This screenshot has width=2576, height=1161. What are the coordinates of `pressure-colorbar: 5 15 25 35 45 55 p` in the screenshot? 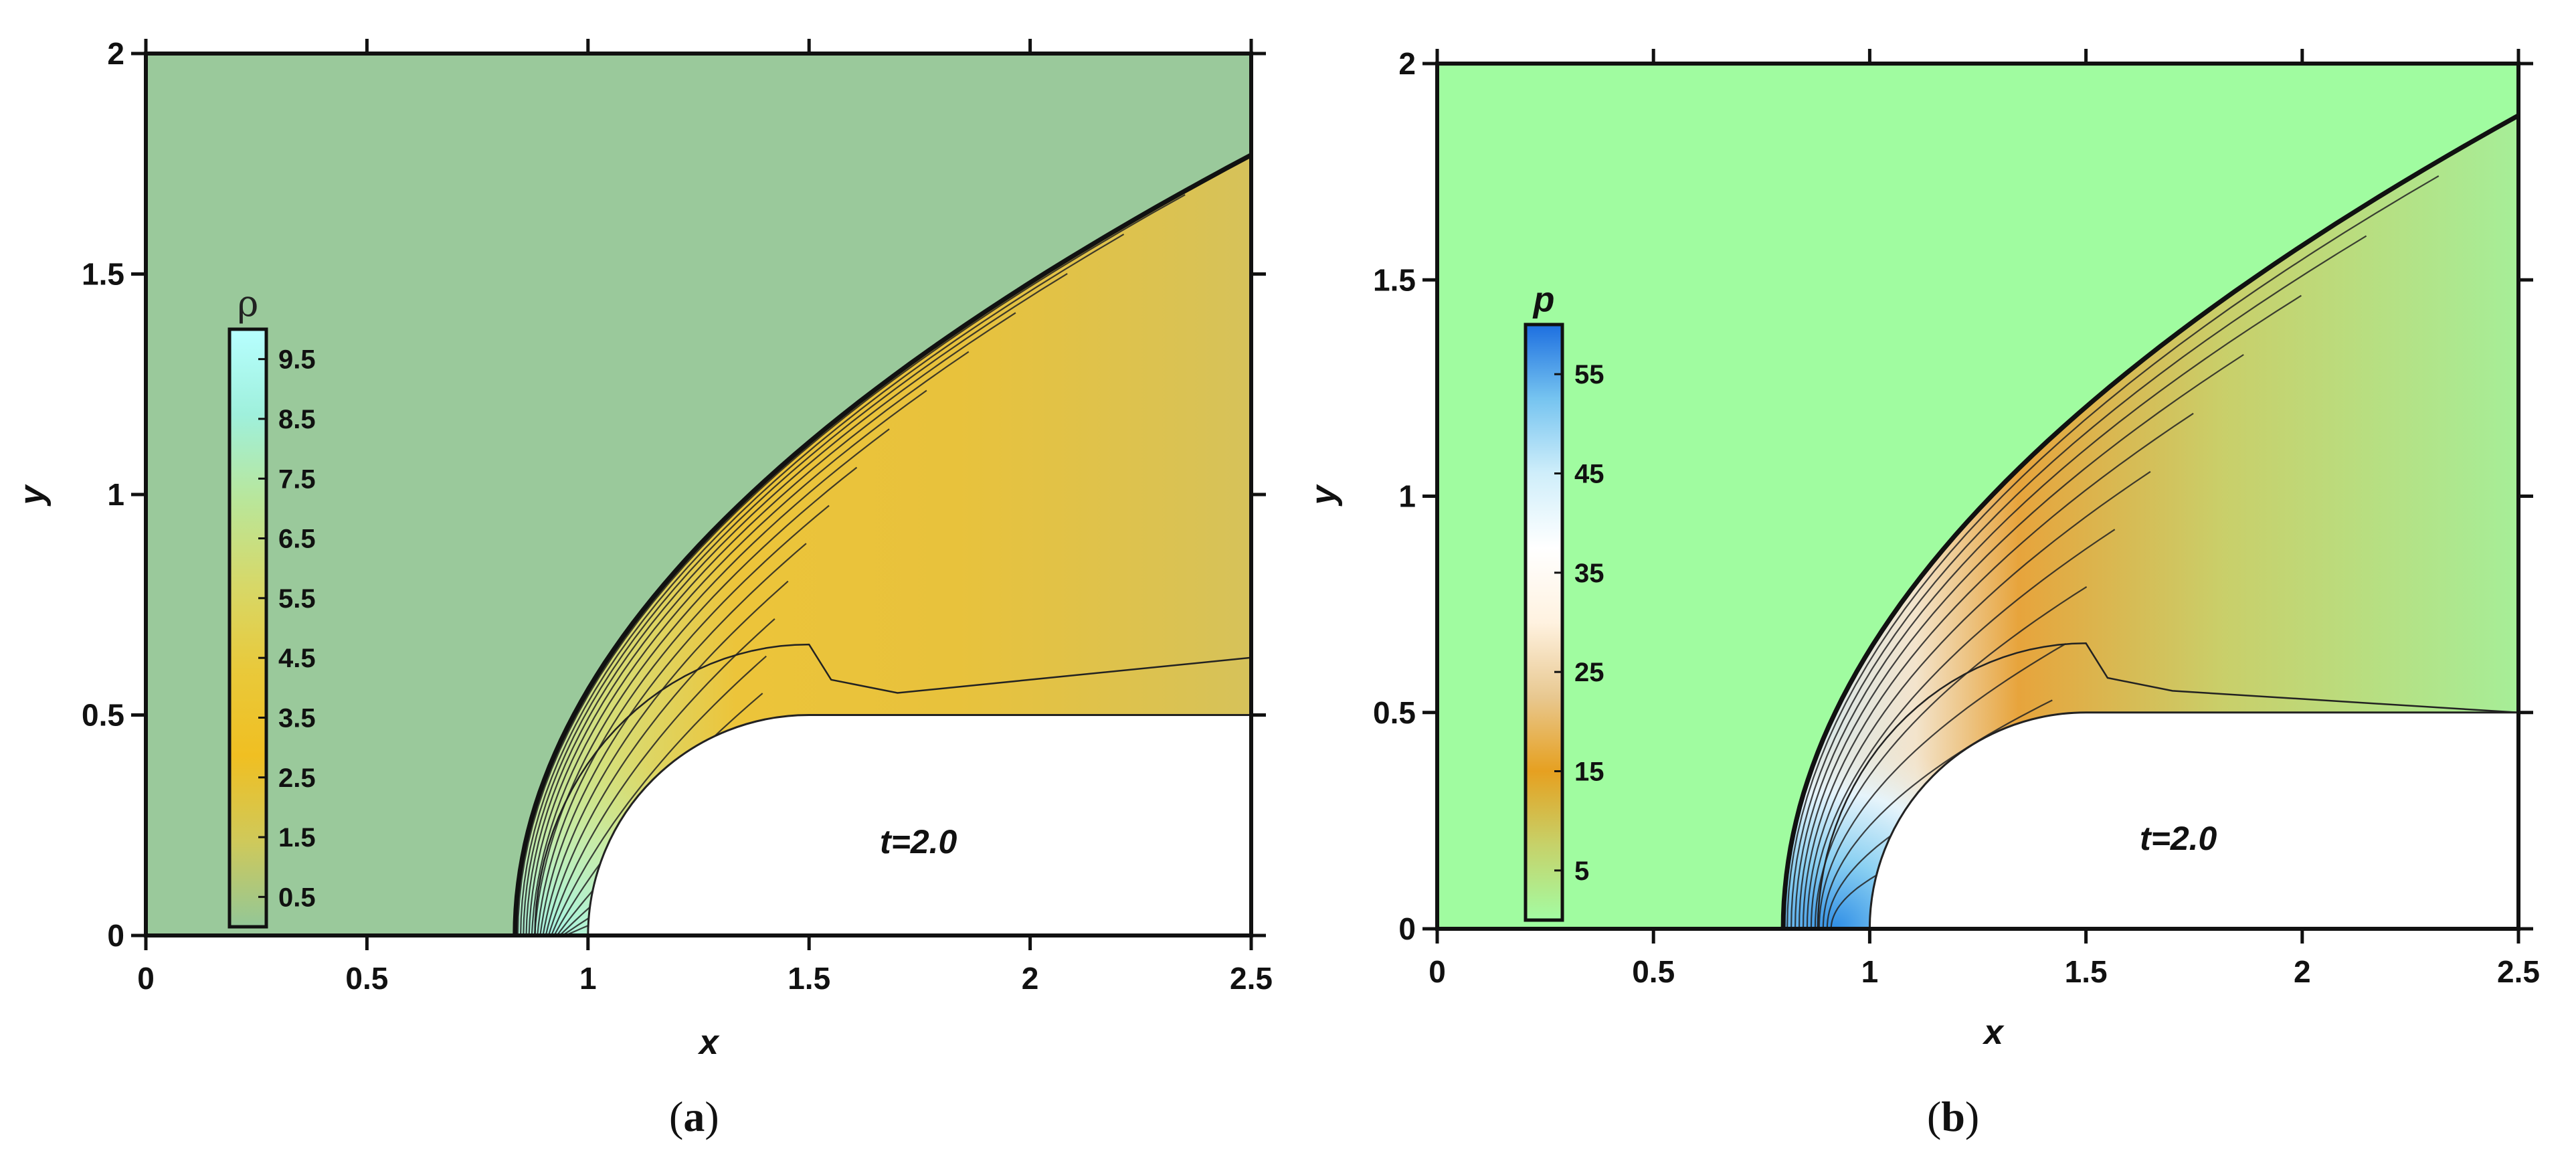 It's located at (1564, 601).